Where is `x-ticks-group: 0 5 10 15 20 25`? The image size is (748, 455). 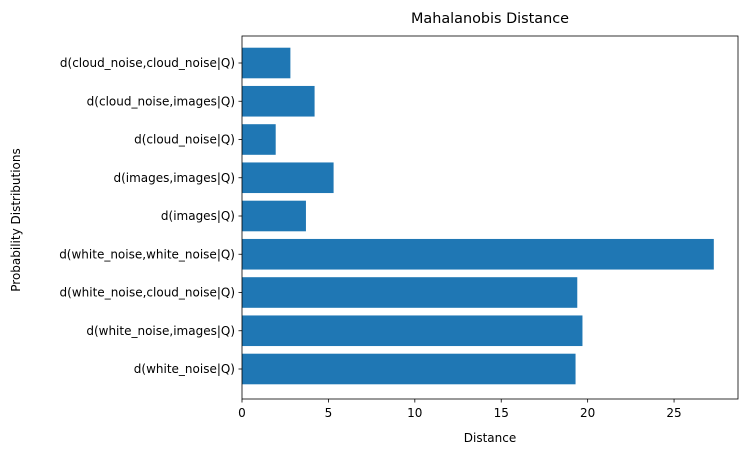
x-ticks-group: 0 5 10 15 20 25 is located at coordinates (460, 409).